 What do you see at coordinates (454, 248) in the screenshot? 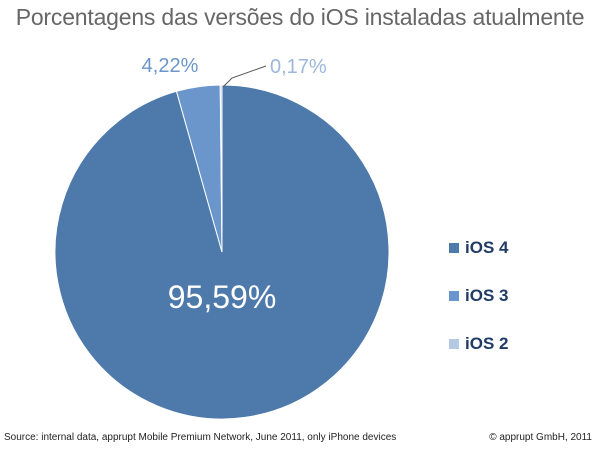
I see `legend-swatch-ios4` at bounding box center [454, 248].